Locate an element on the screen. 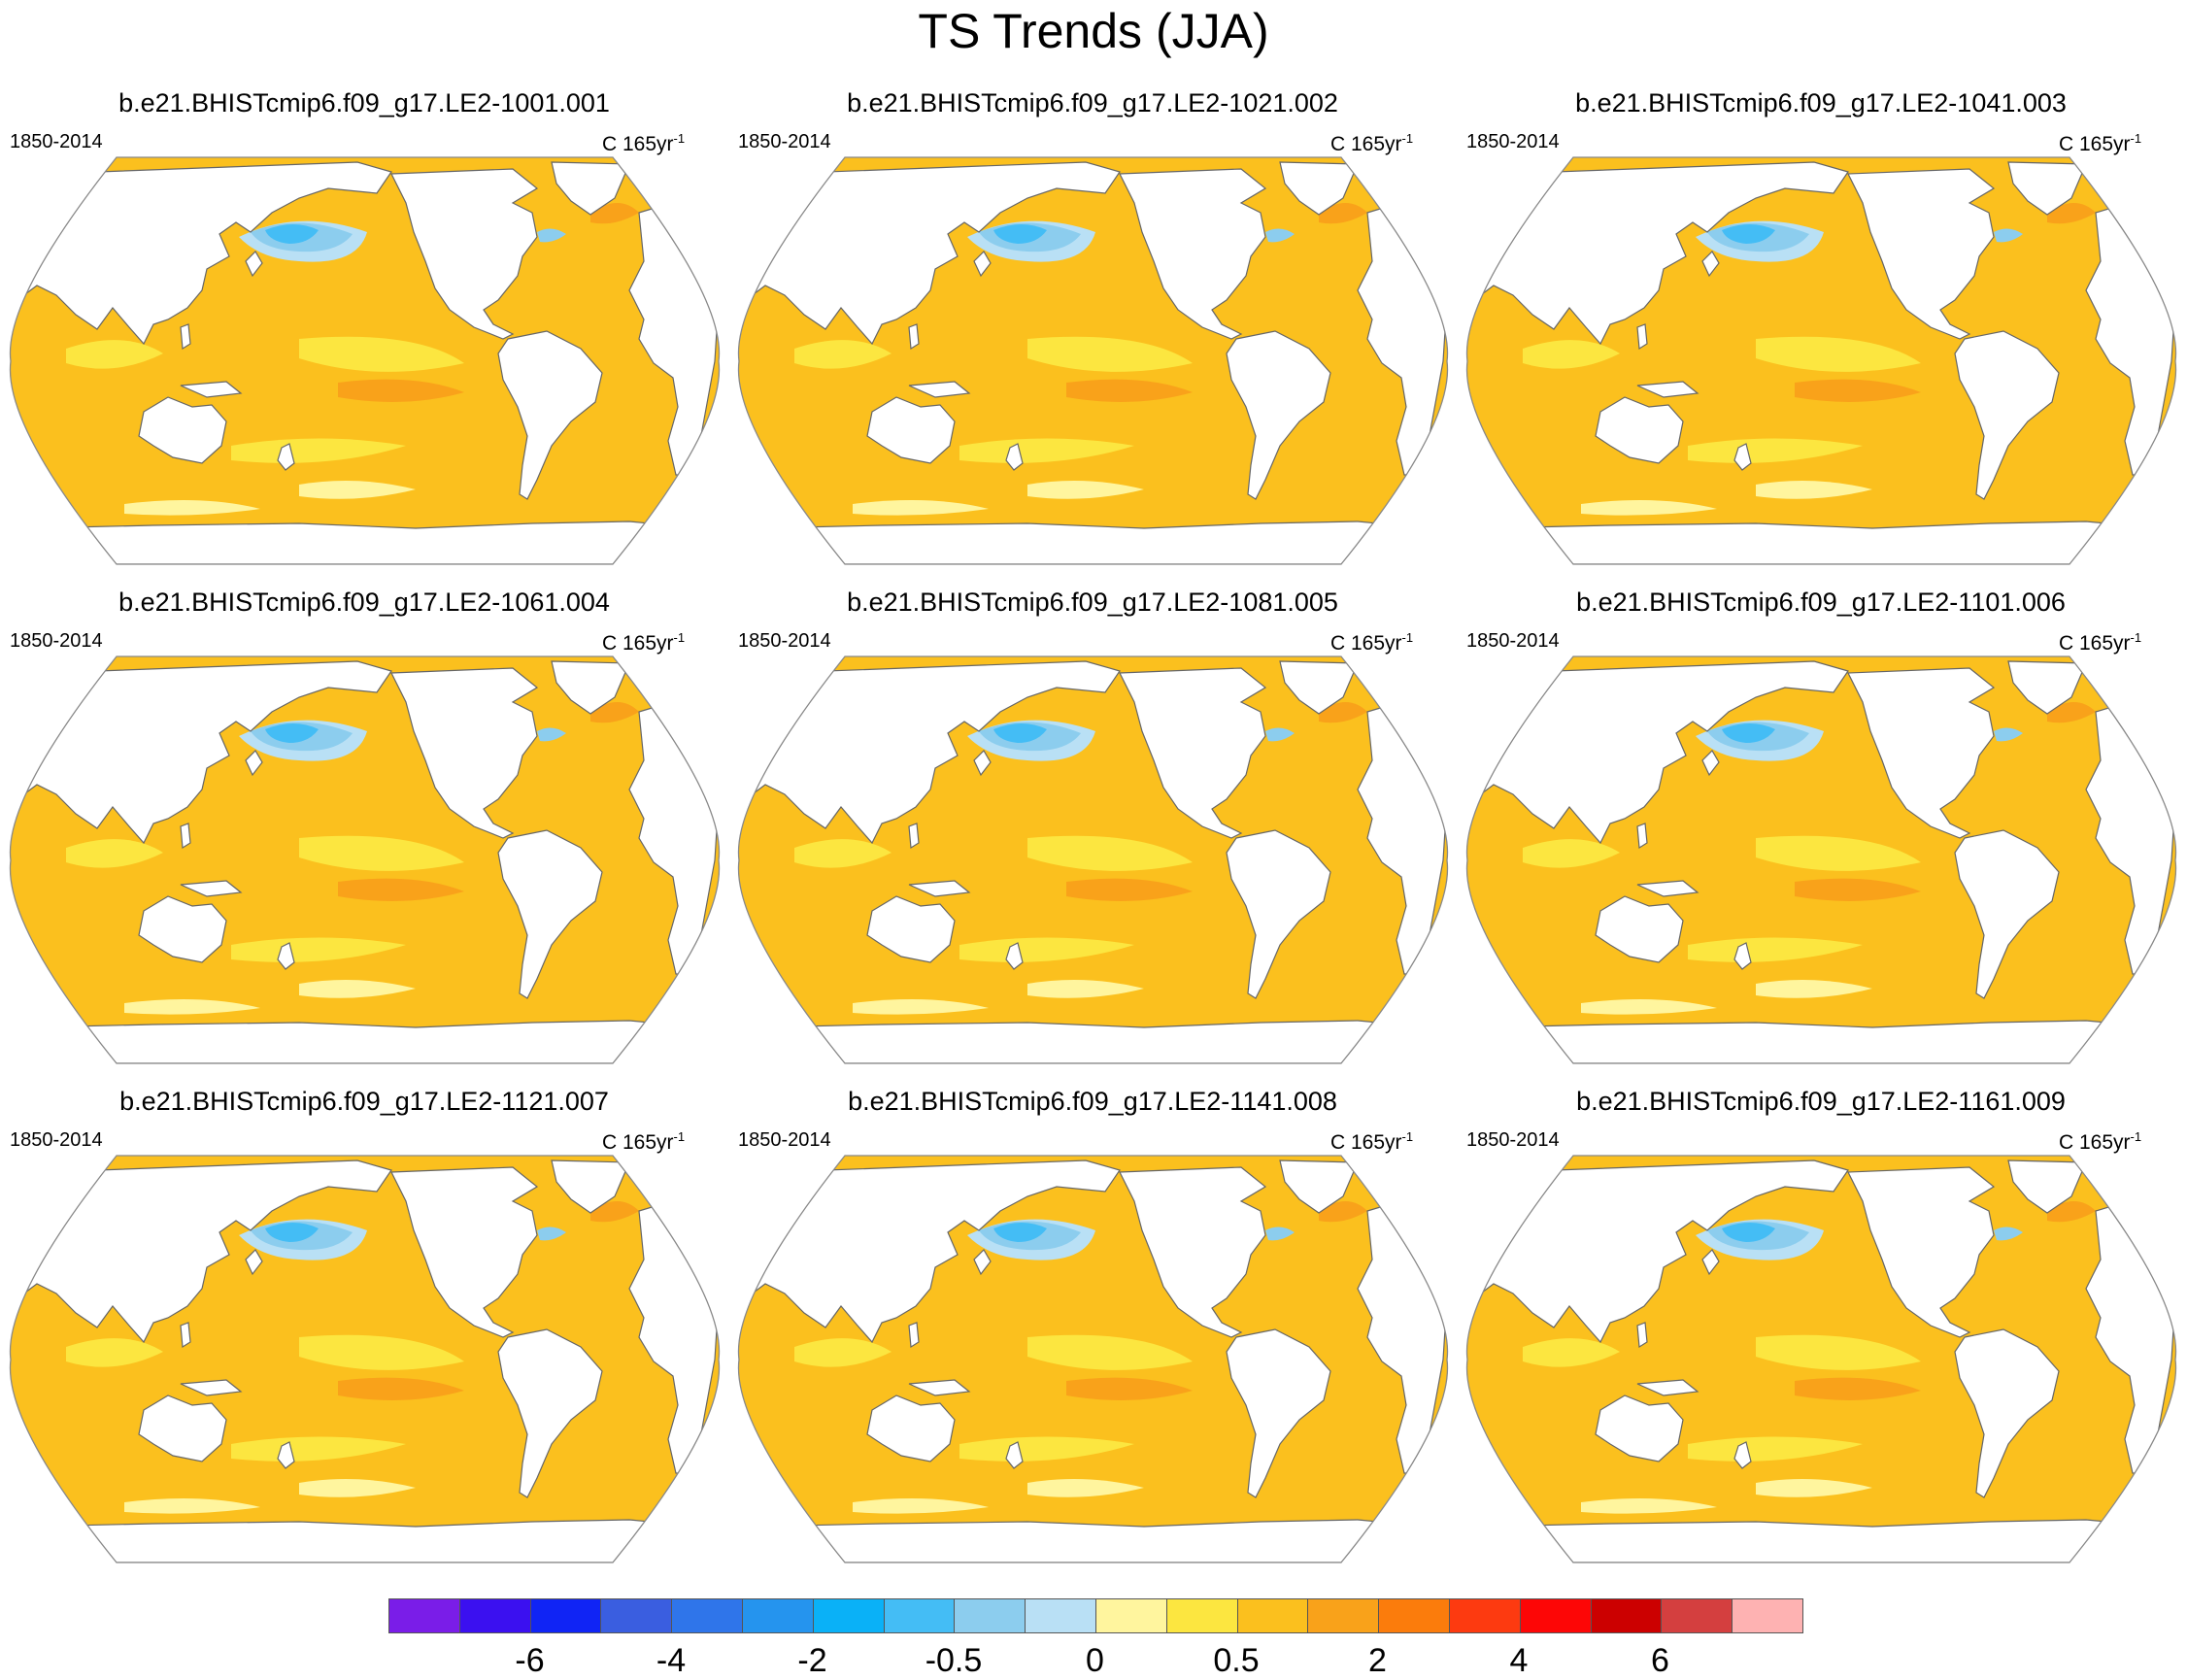 The image size is (2187, 1680). colorbar-label: -0.5 is located at coordinates (954, 1660).